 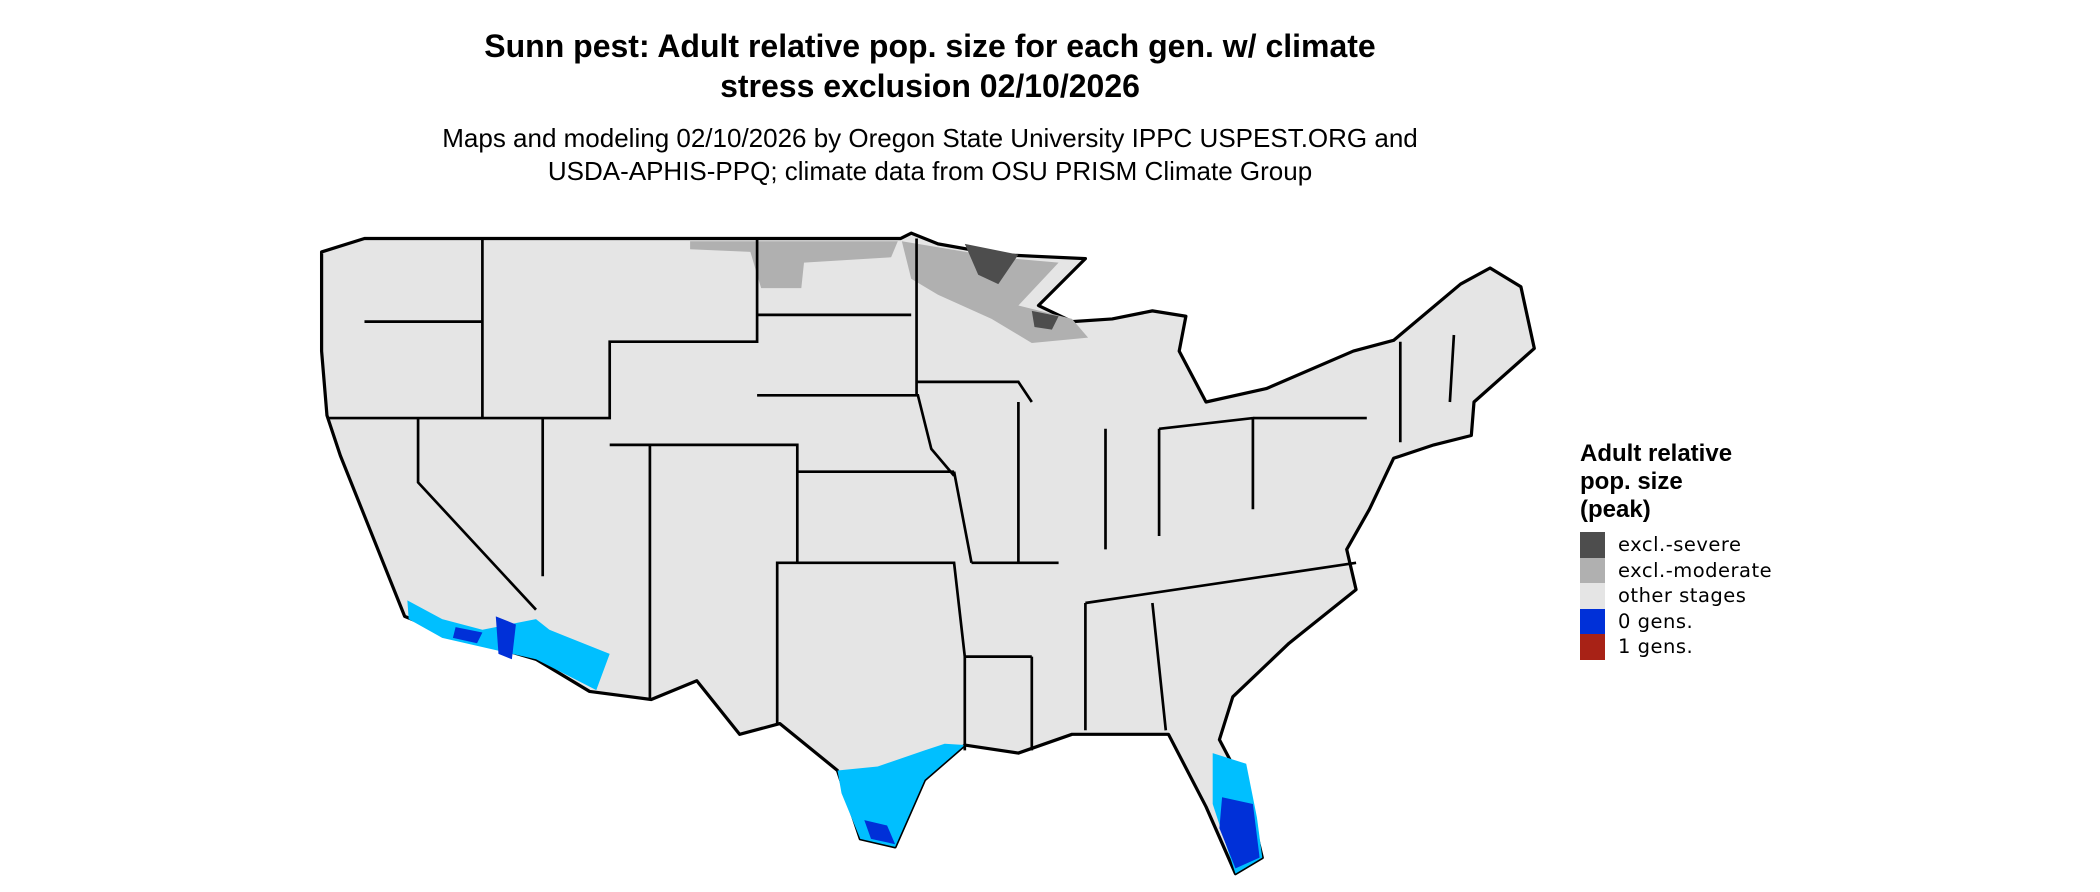 What do you see at coordinates (1680, 545) in the screenshot?
I see `legend-label: excl.-severe` at bounding box center [1680, 545].